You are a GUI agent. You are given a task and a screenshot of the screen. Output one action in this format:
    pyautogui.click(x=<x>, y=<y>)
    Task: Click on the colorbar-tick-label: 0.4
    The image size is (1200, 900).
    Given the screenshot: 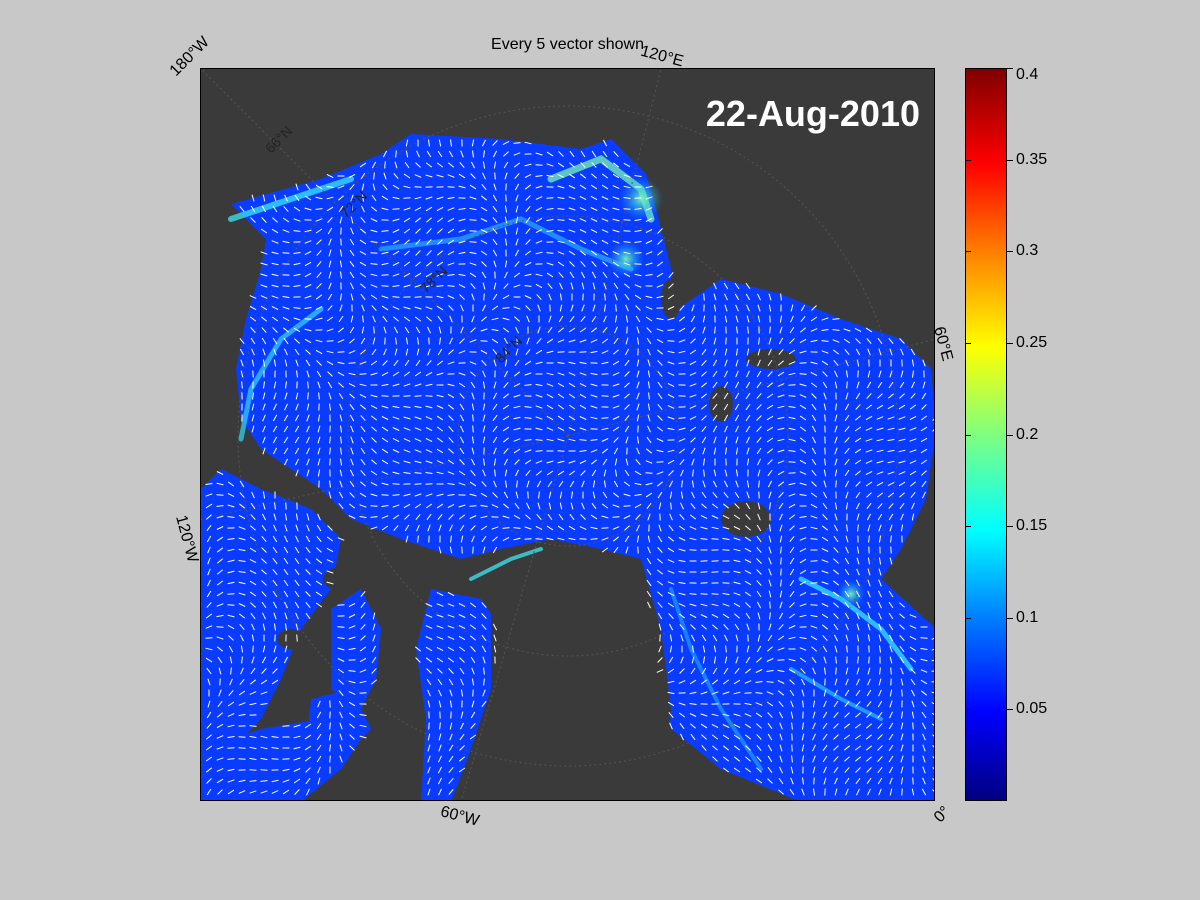 What is the action you would take?
    pyautogui.click(x=1027, y=74)
    